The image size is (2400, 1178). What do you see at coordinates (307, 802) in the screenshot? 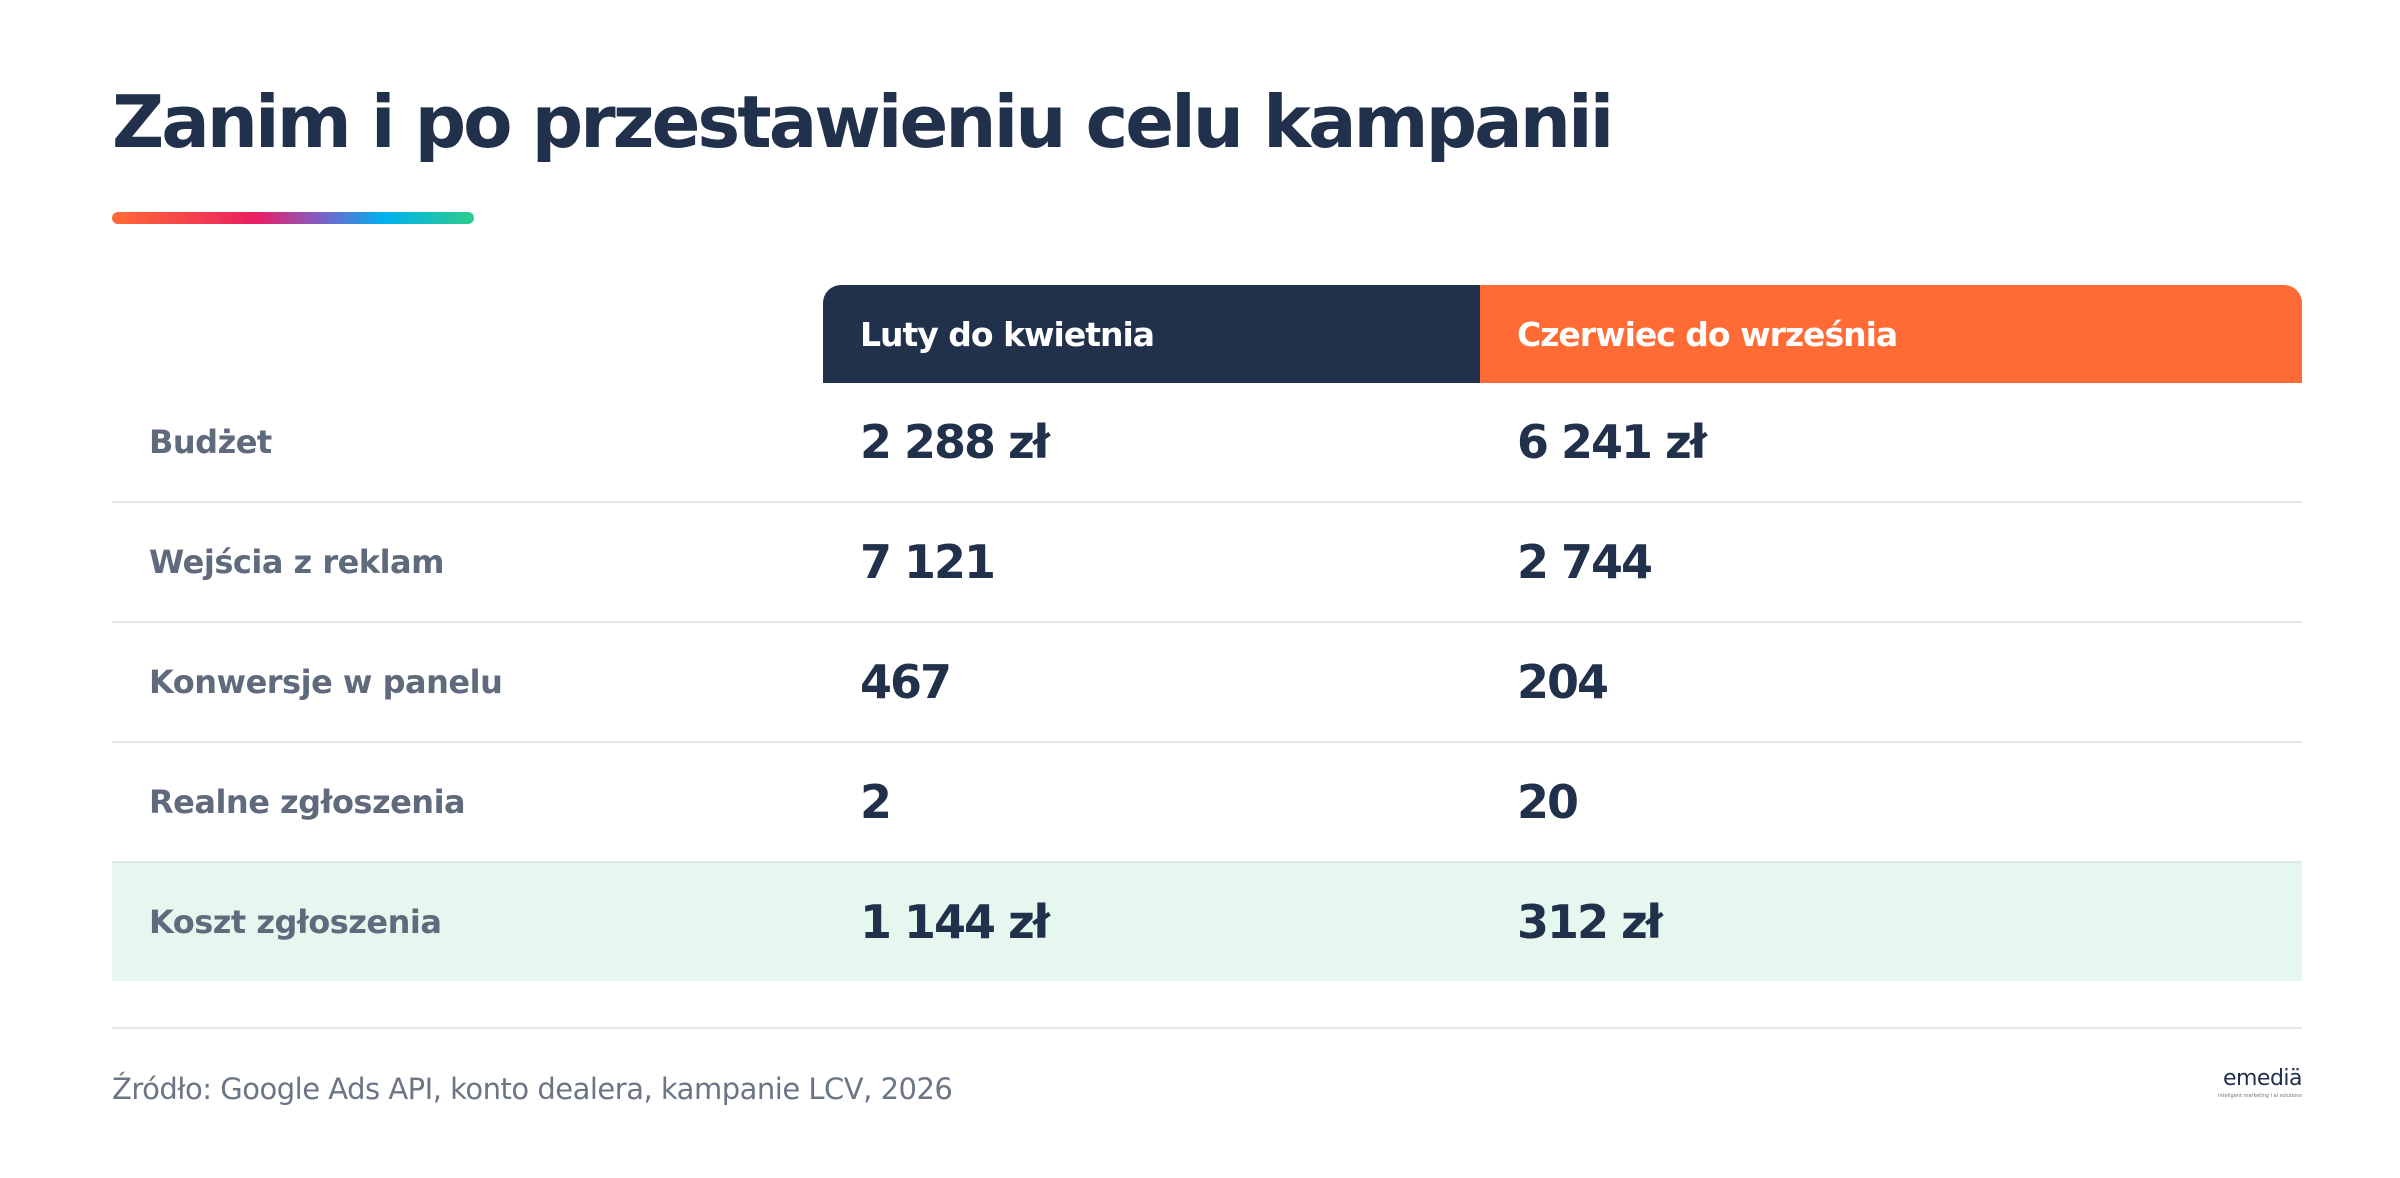
I see `row-label-real-leads: Realne zgłoszenia` at bounding box center [307, 802].